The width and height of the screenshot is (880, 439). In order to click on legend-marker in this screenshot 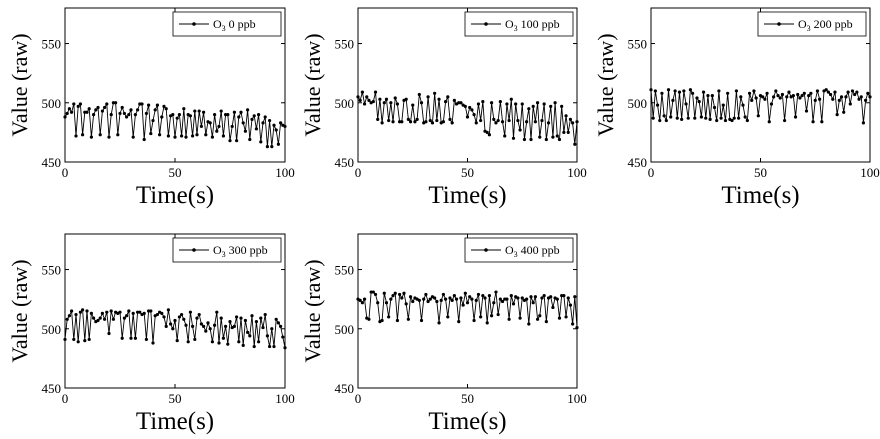, I will do `click(194, 24)`.